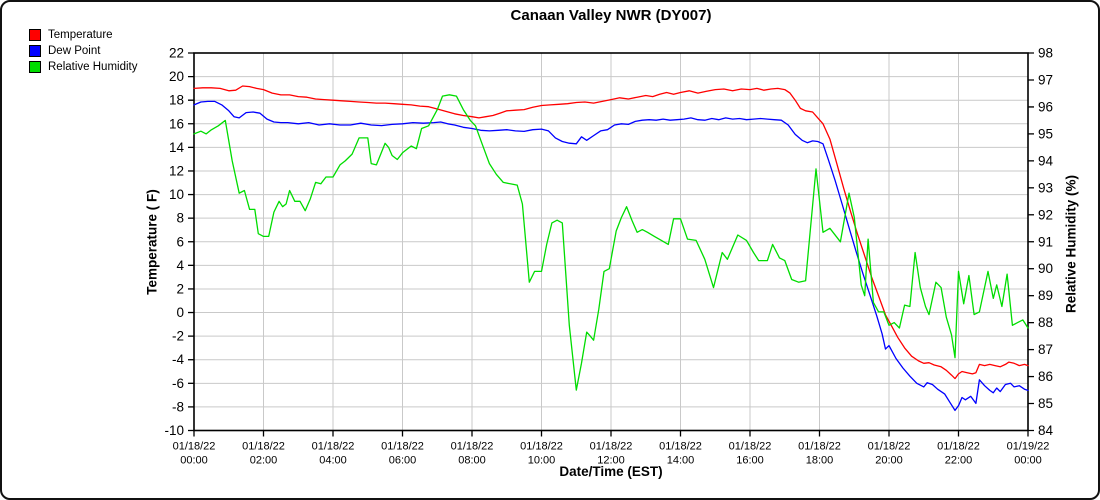  I want to click on y-right-tick-label: 93, so click(1045, 187).